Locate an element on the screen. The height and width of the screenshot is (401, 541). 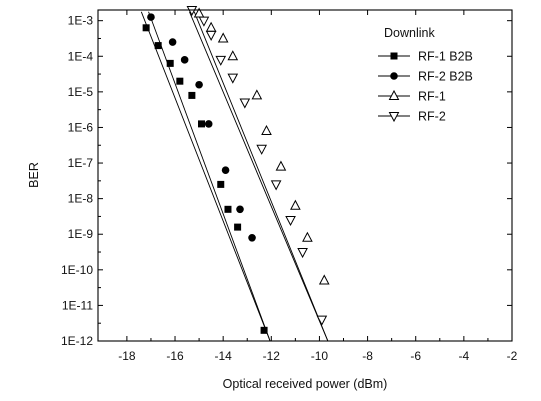
x-tick-label: -12 is located at coordinates (272, 356).